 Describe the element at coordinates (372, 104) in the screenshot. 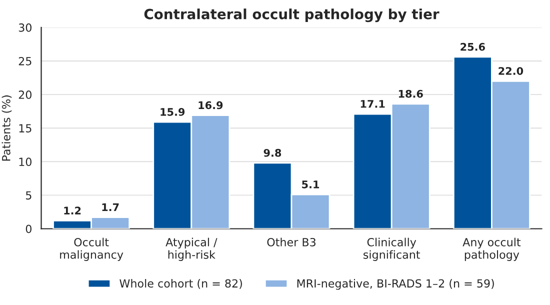

I see `data-label: 17.1` at that location.